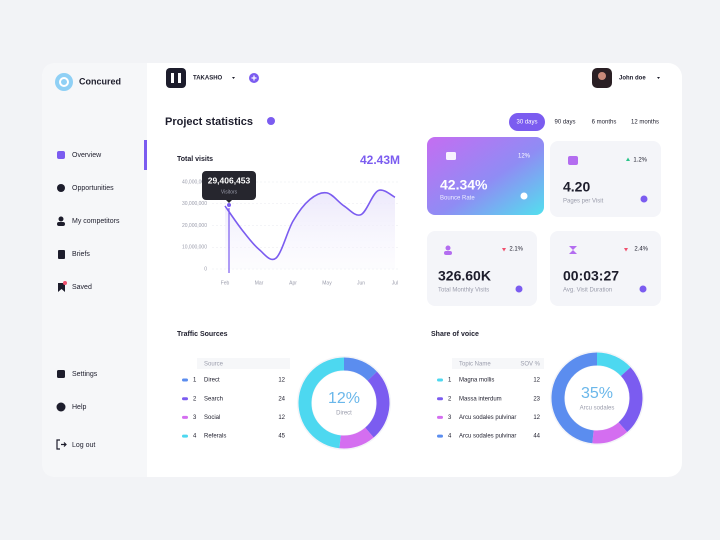  What do you see at coordinates (85, 374) in the screenshot?
I see `nav-item: Settings` at bounding box center [85, 374].